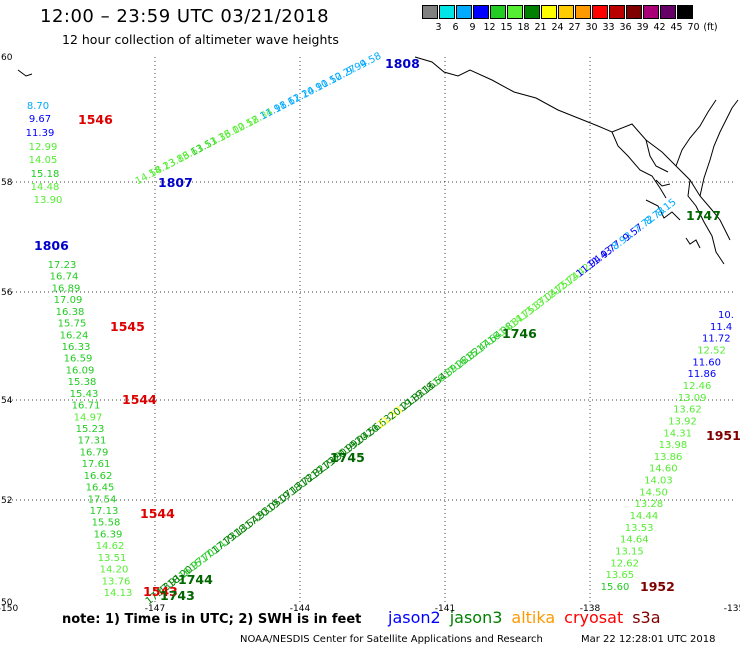 Image resolution: width=740 pixels, height=650 pixels. I want to click on pass-time-label: 1806, so click(51, 245).